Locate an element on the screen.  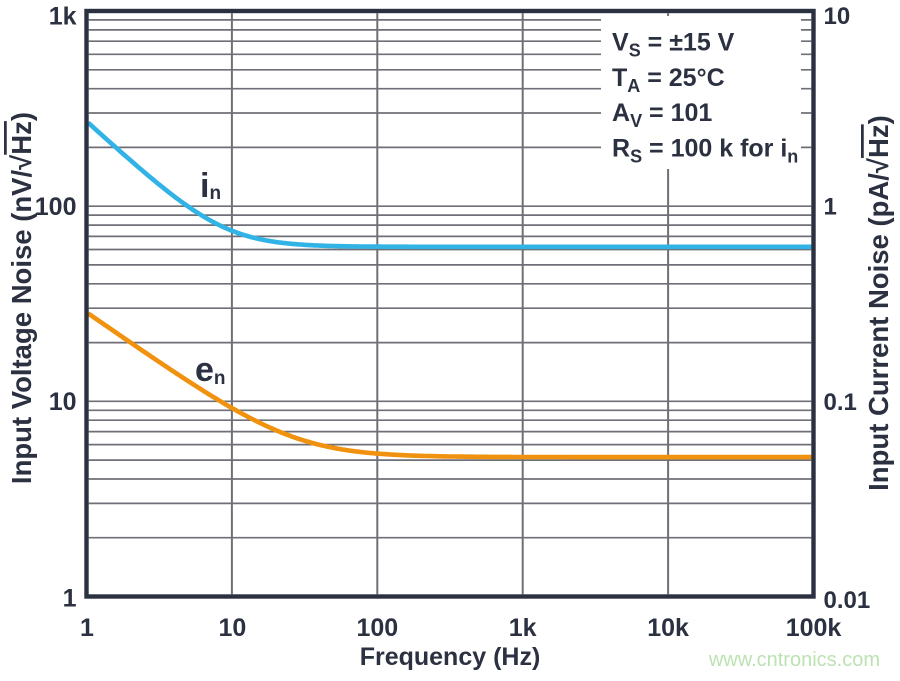
svg-text: AV = 101 is located at coordinates (662, 115).